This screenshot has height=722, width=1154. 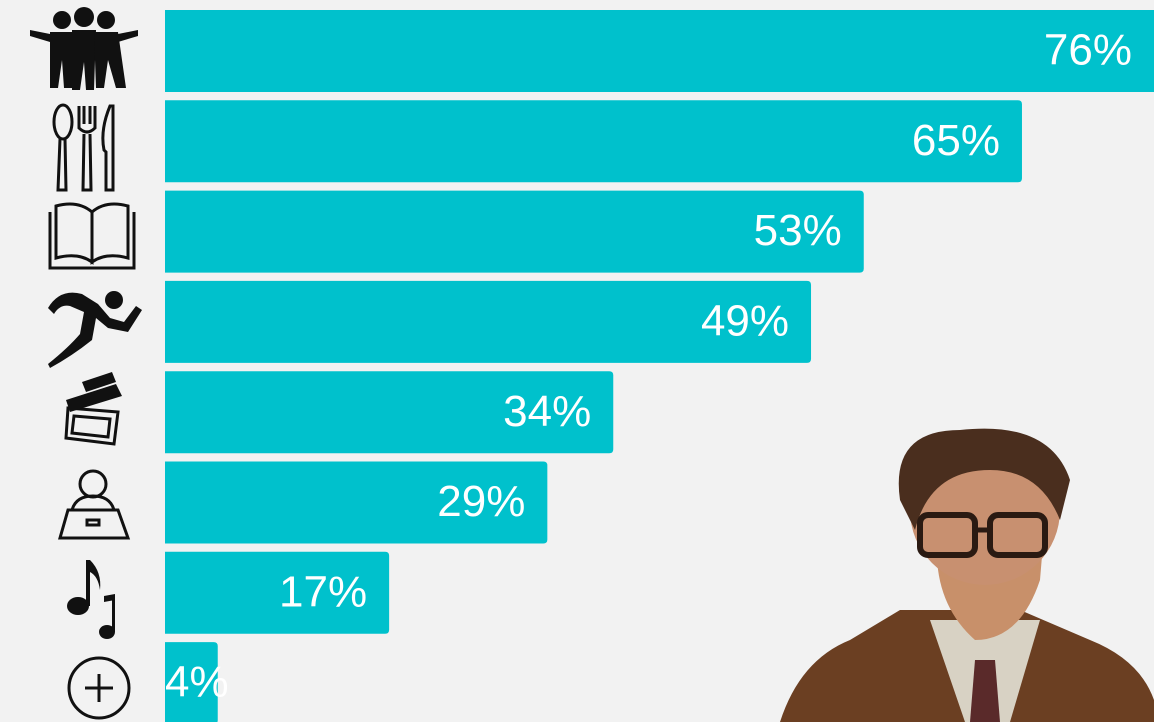 I want to click on value-label: 53%, so click(x=798, y=230).